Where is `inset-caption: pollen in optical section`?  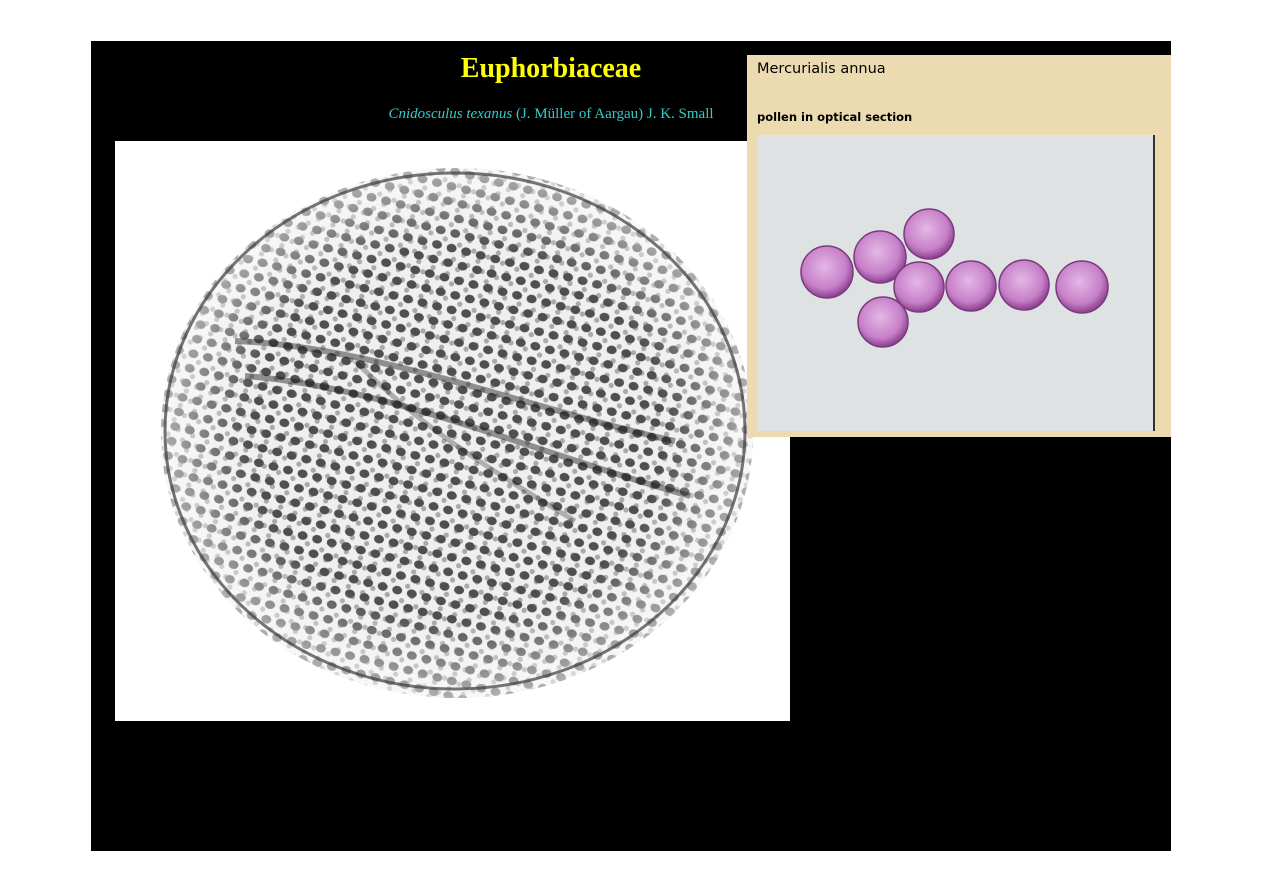 inset-caption: pollen in optical section is located at coordinates (835, 117).